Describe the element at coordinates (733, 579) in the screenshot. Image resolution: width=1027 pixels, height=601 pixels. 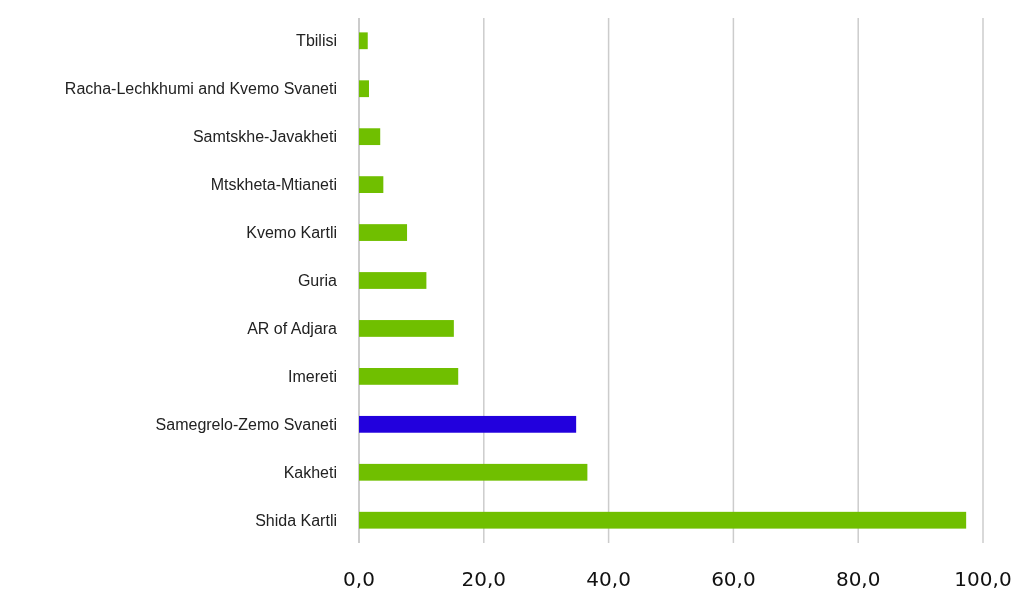
I see `x-tick-label: 60,0` at that location.